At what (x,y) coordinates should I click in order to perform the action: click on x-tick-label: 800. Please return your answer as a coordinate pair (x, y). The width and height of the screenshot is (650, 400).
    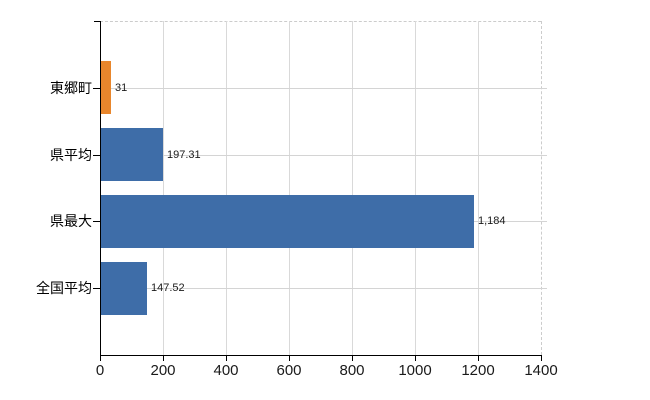
    Looking at the image, I should click on (352, 370).